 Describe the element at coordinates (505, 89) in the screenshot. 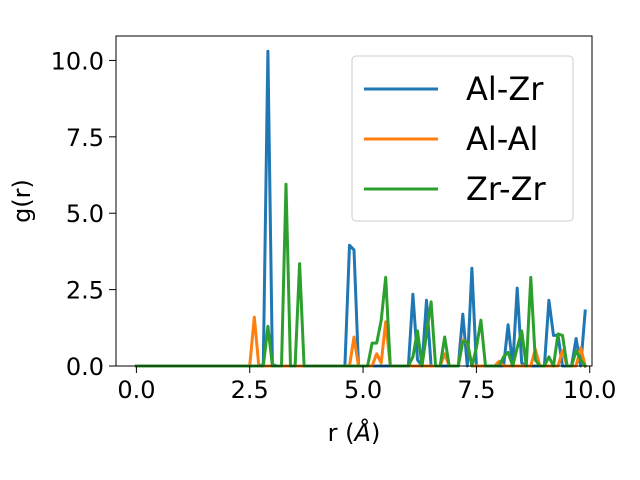

I see `legend-label: Al-Zr` at that location.